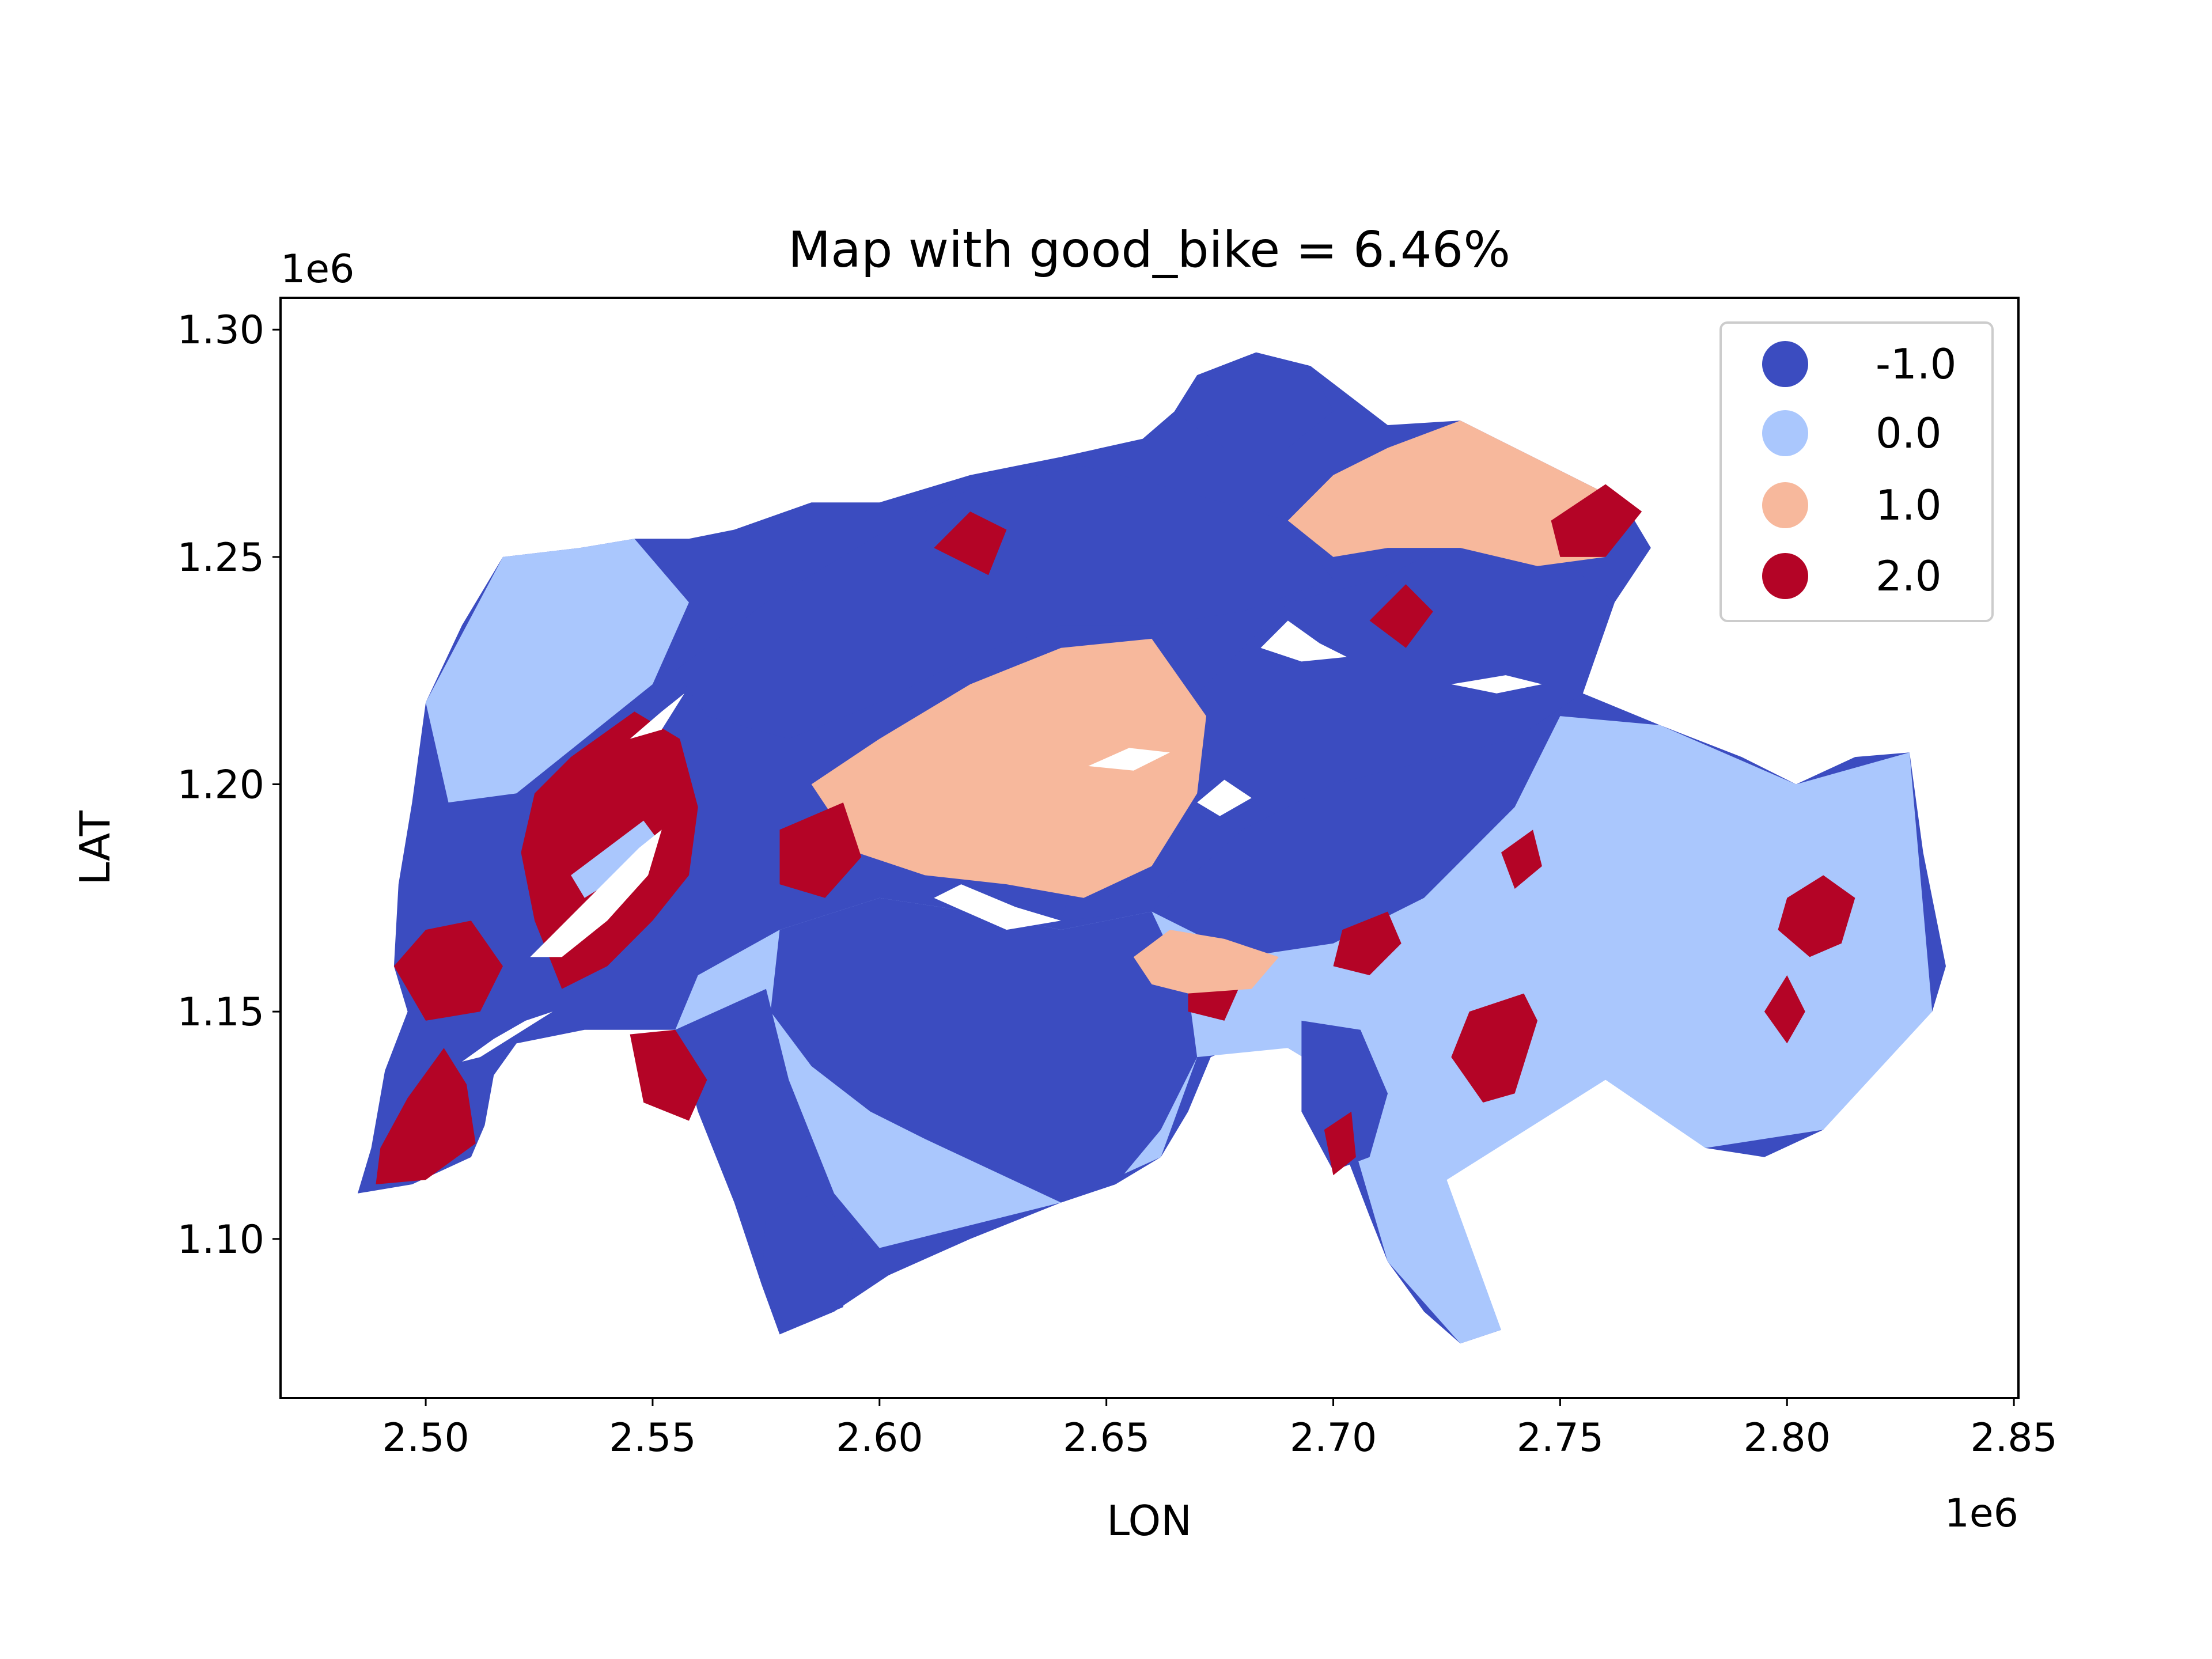 The height and width of the screenshot is (1659, 2212). Describe the element at coordinates (1981, 1513) in the screenshot. I see `x-offset-text: 1e6` at that location.